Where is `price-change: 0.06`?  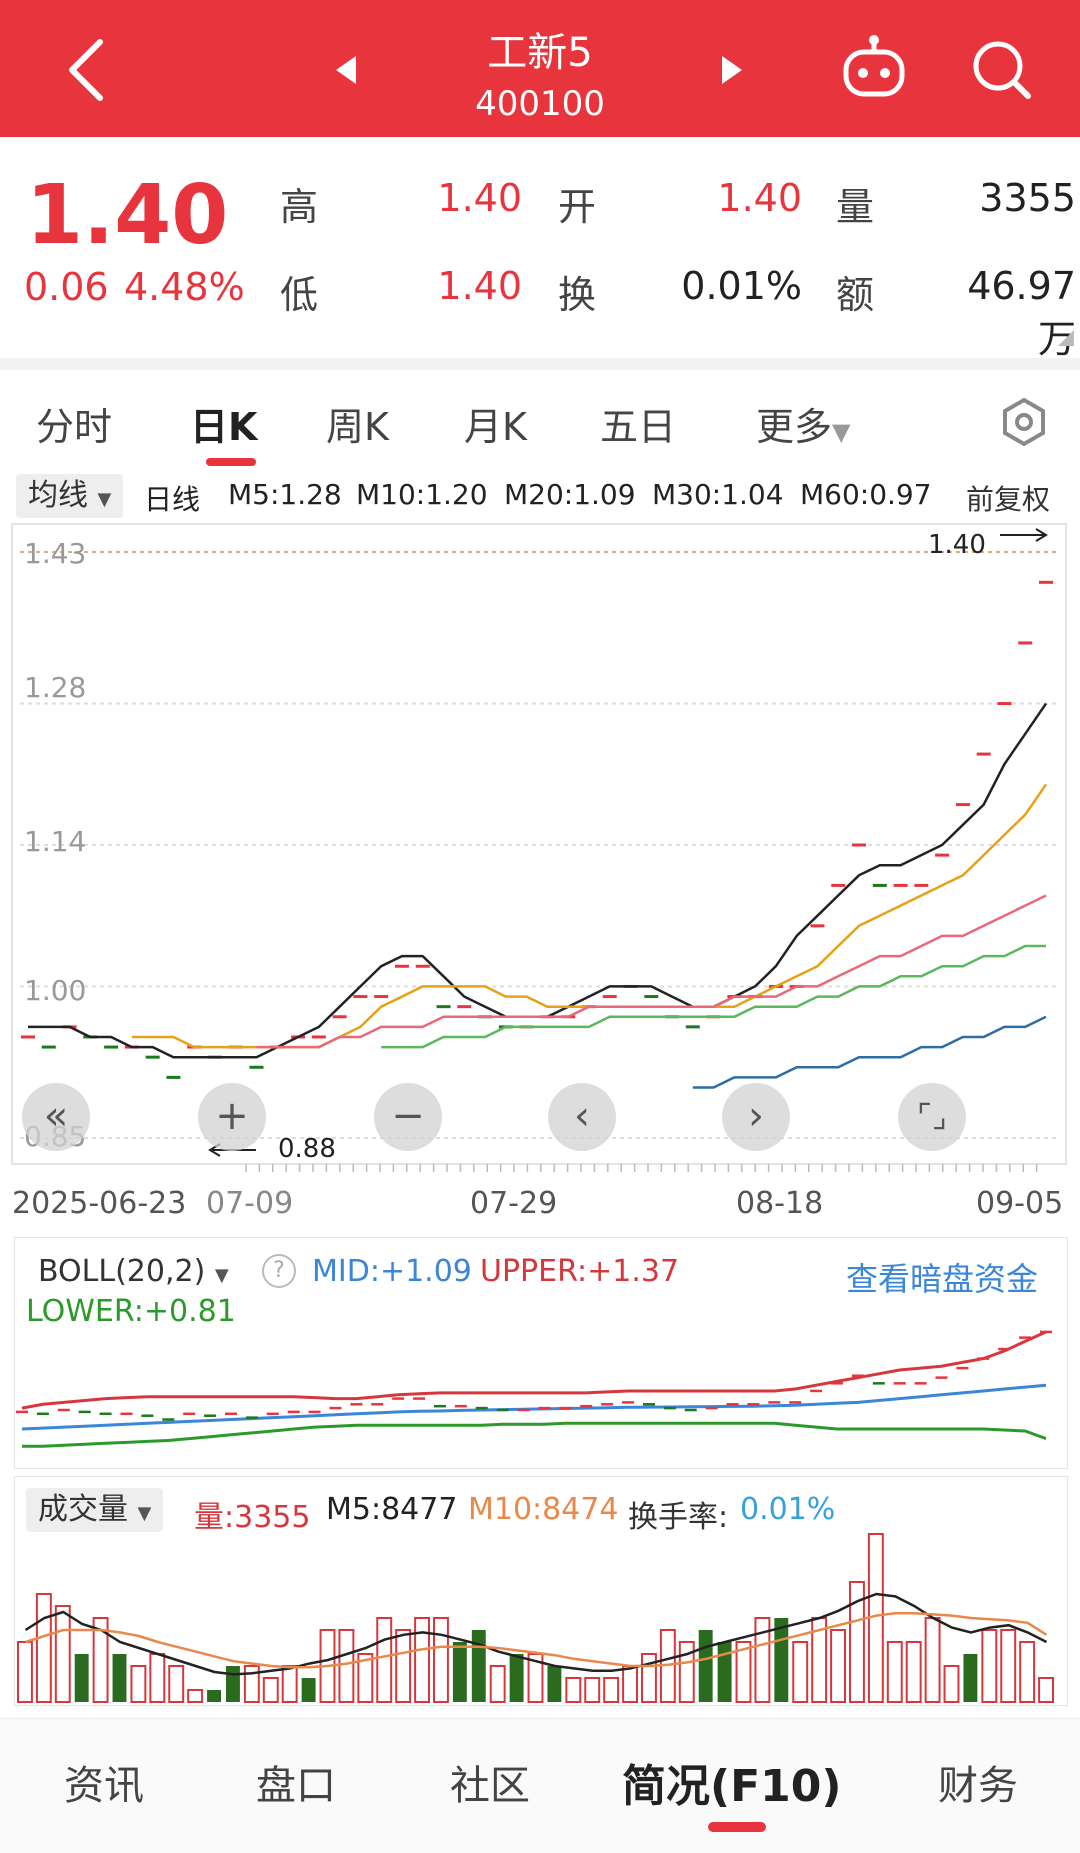
price-change: 0.06 is located at coordinates (66, 287).